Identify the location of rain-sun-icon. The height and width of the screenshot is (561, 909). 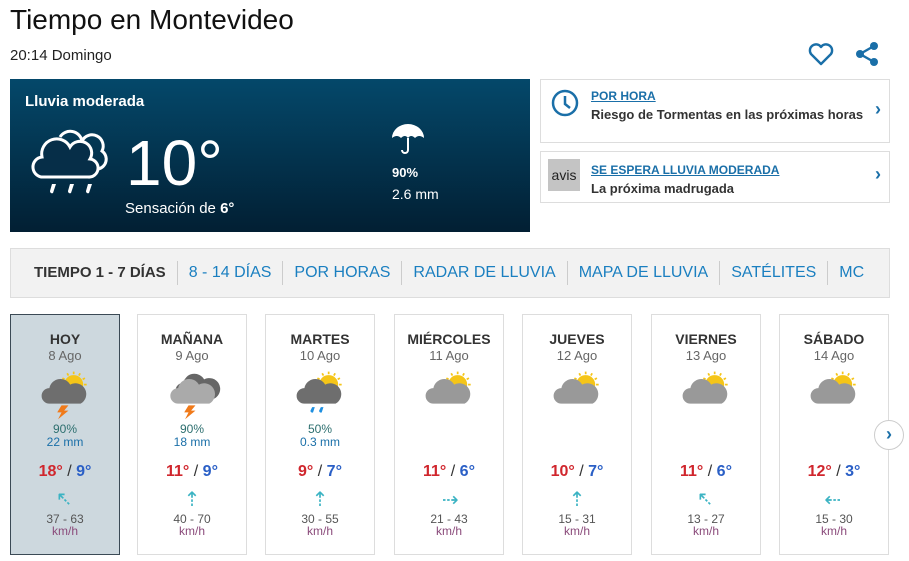
(319, 392).